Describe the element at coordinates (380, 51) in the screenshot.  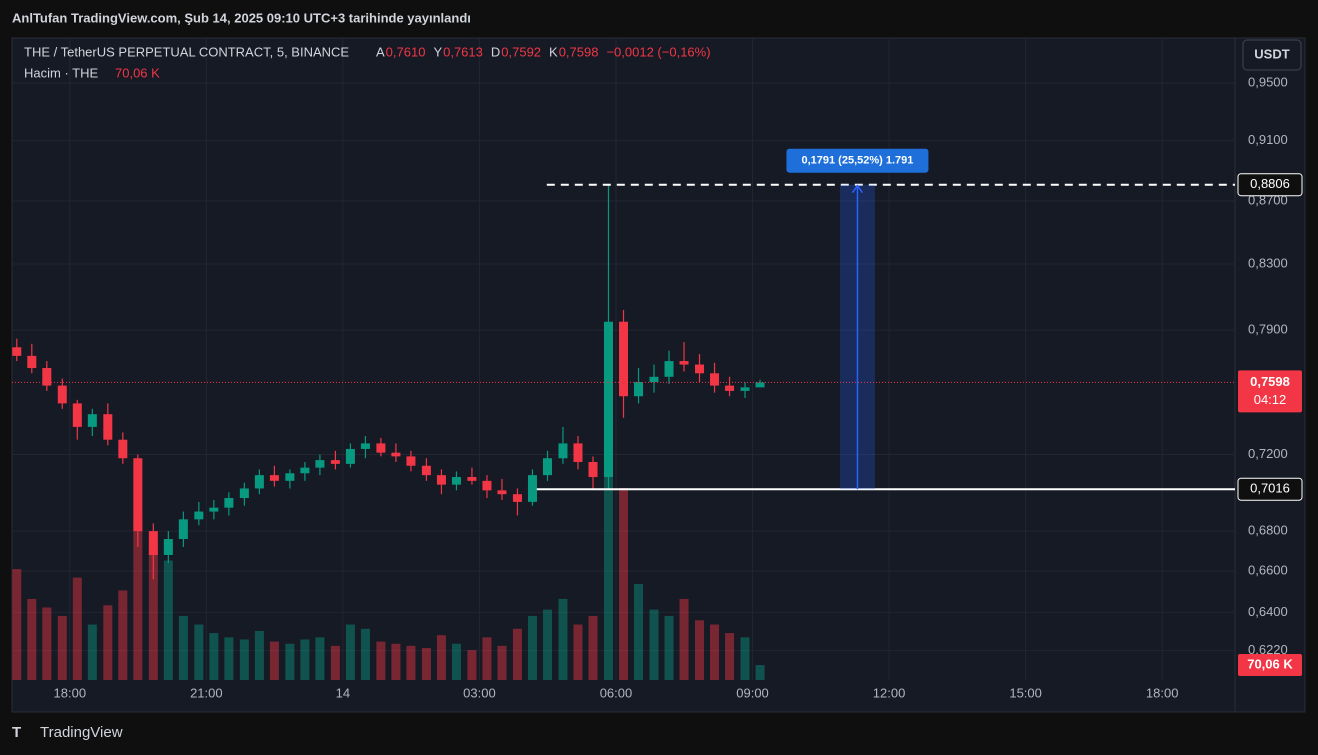
I see `ohlc-label: A` at that location.